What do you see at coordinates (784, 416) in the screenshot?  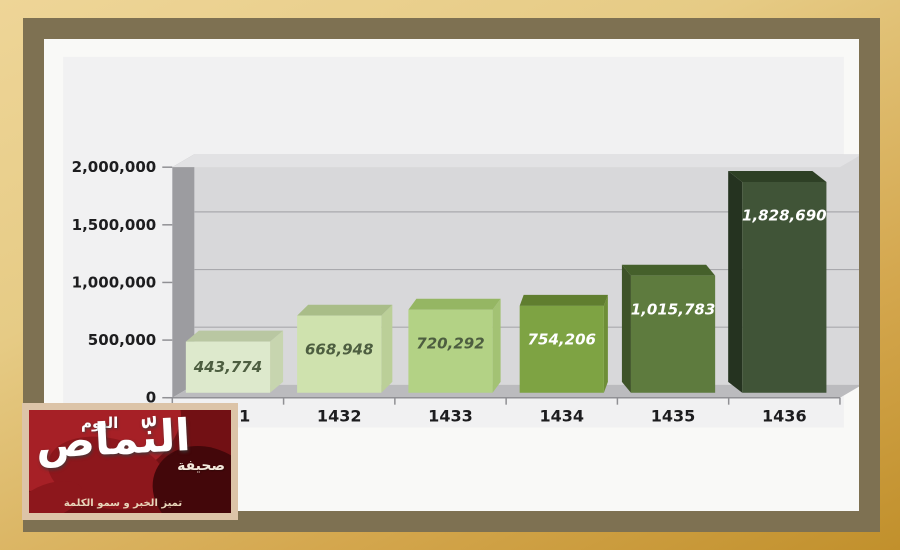 I see `x-axis-label: 1436` at bounding box center [784, 416].